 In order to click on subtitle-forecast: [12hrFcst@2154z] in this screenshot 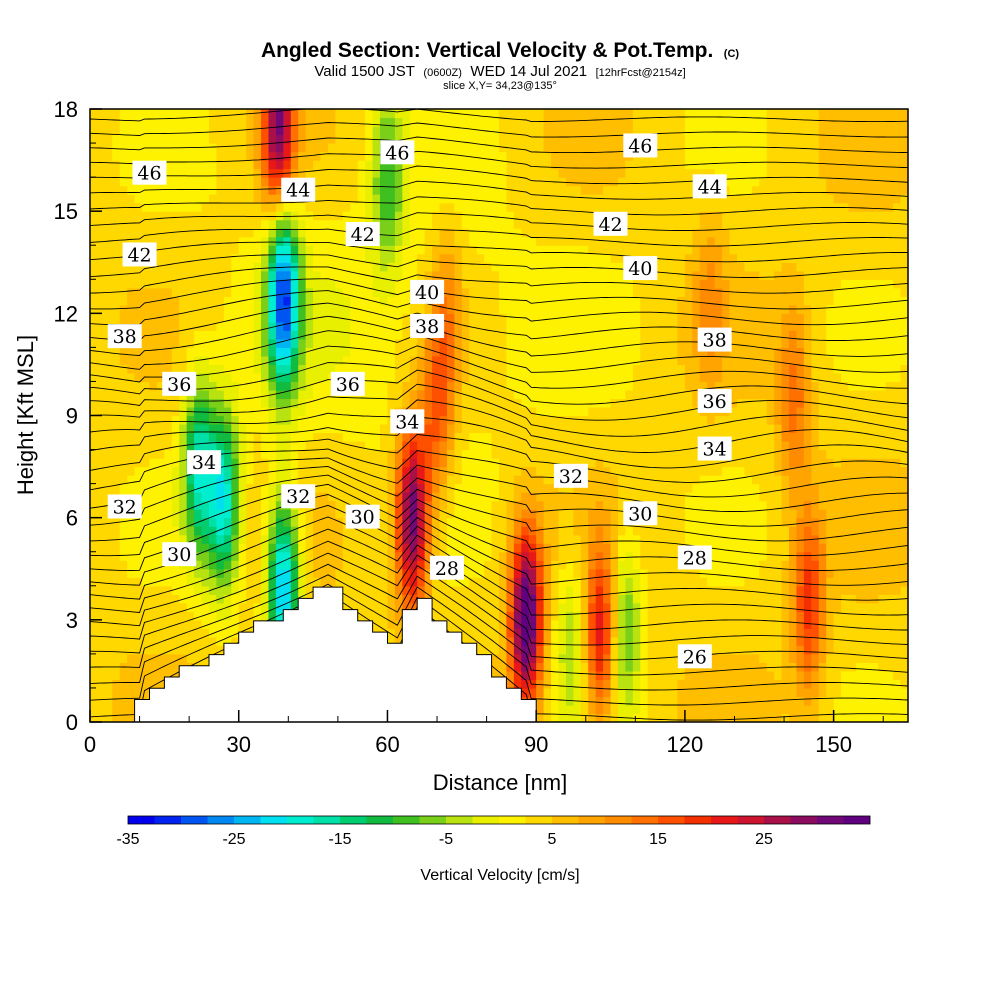, I will do `click(641, 73)`.